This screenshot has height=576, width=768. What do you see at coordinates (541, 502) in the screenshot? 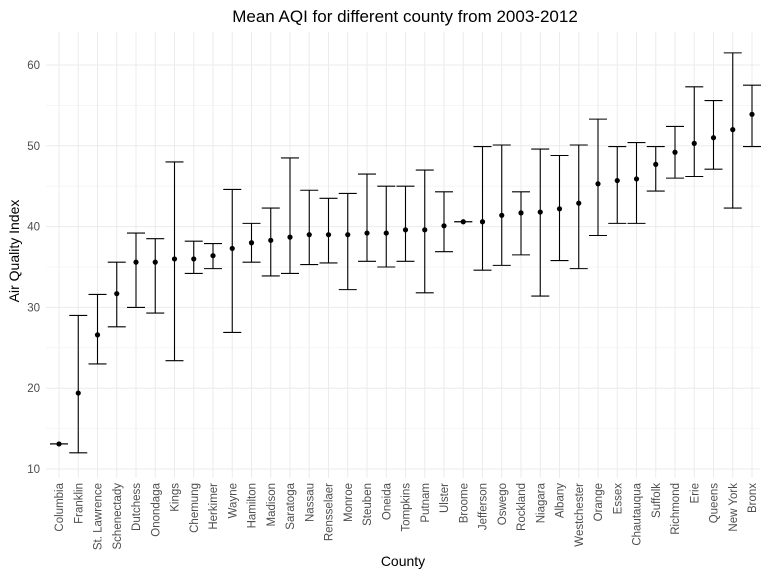
I see `x-tick-label: Niagara` at bounding box center [541, 502].